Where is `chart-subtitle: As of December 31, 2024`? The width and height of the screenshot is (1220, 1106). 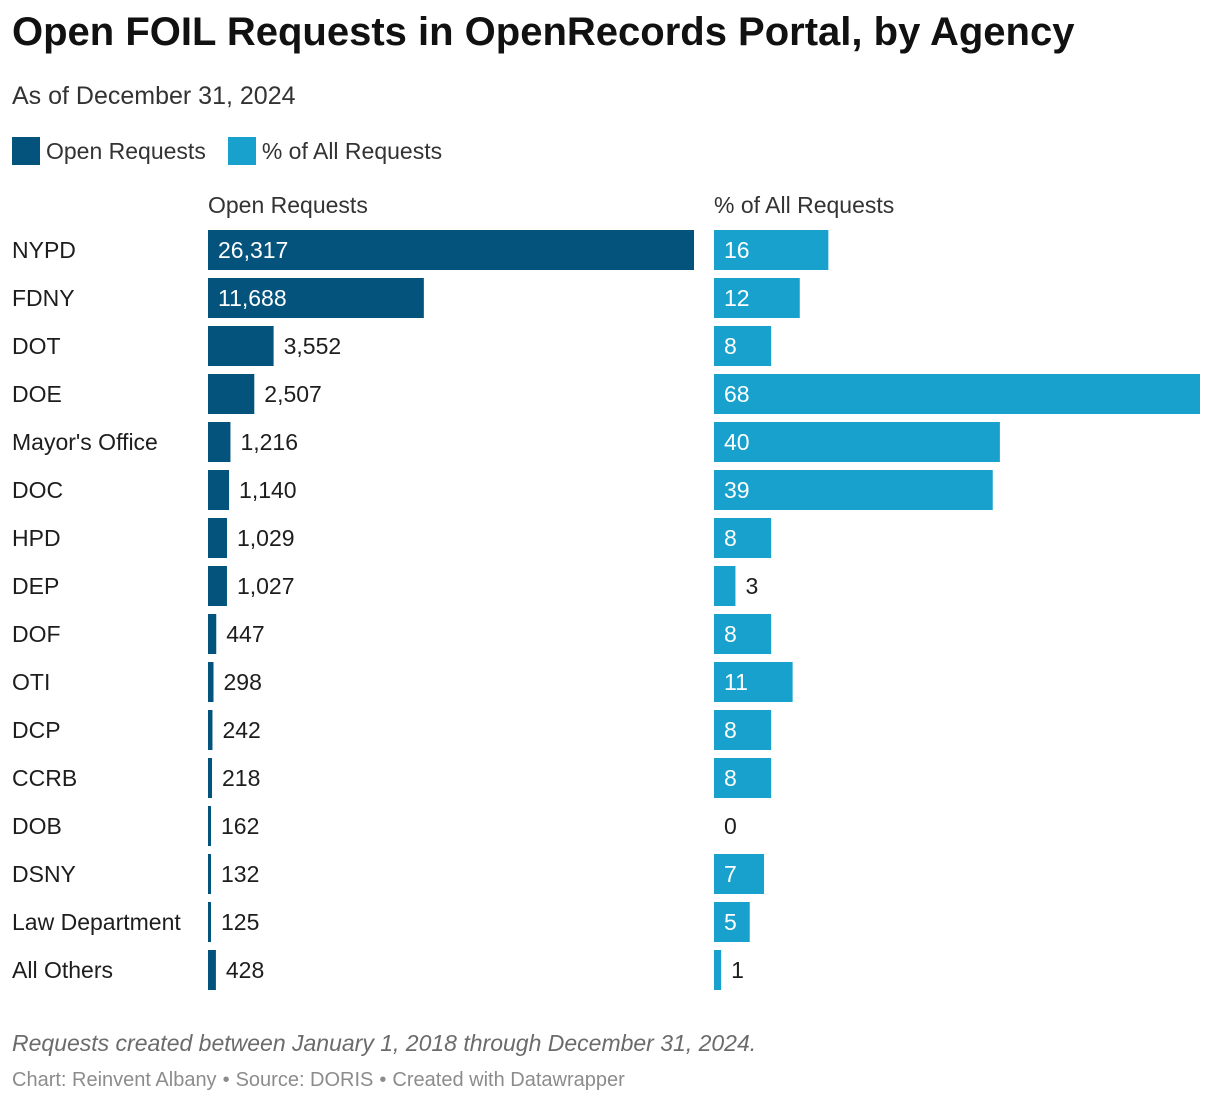 chart-subtitle: As of December 31, 2024 is located at coordinates (154, 96).